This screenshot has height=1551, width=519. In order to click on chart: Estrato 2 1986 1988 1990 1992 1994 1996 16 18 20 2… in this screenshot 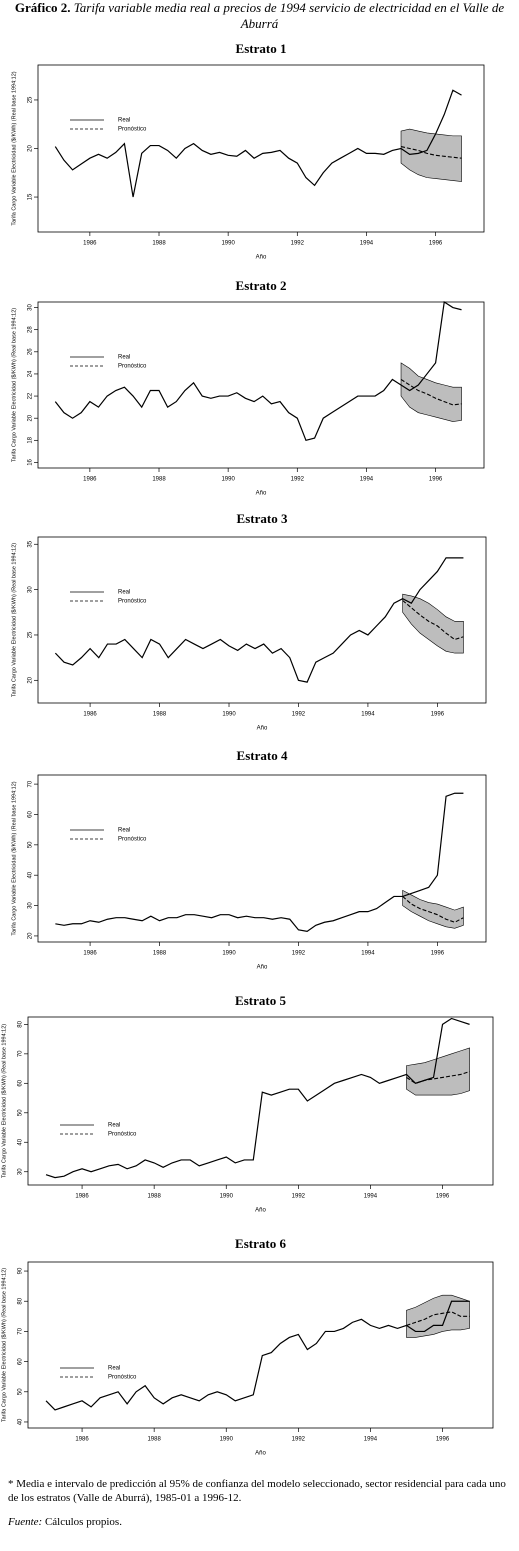, I will do `click(248, 387)`.